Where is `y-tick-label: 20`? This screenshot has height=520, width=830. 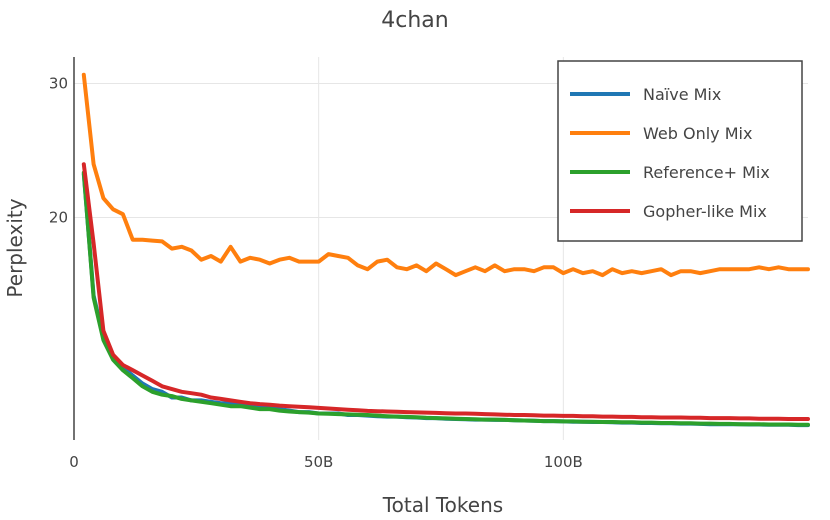
y-tick-label: 20 is located at coordinates (58, 217).